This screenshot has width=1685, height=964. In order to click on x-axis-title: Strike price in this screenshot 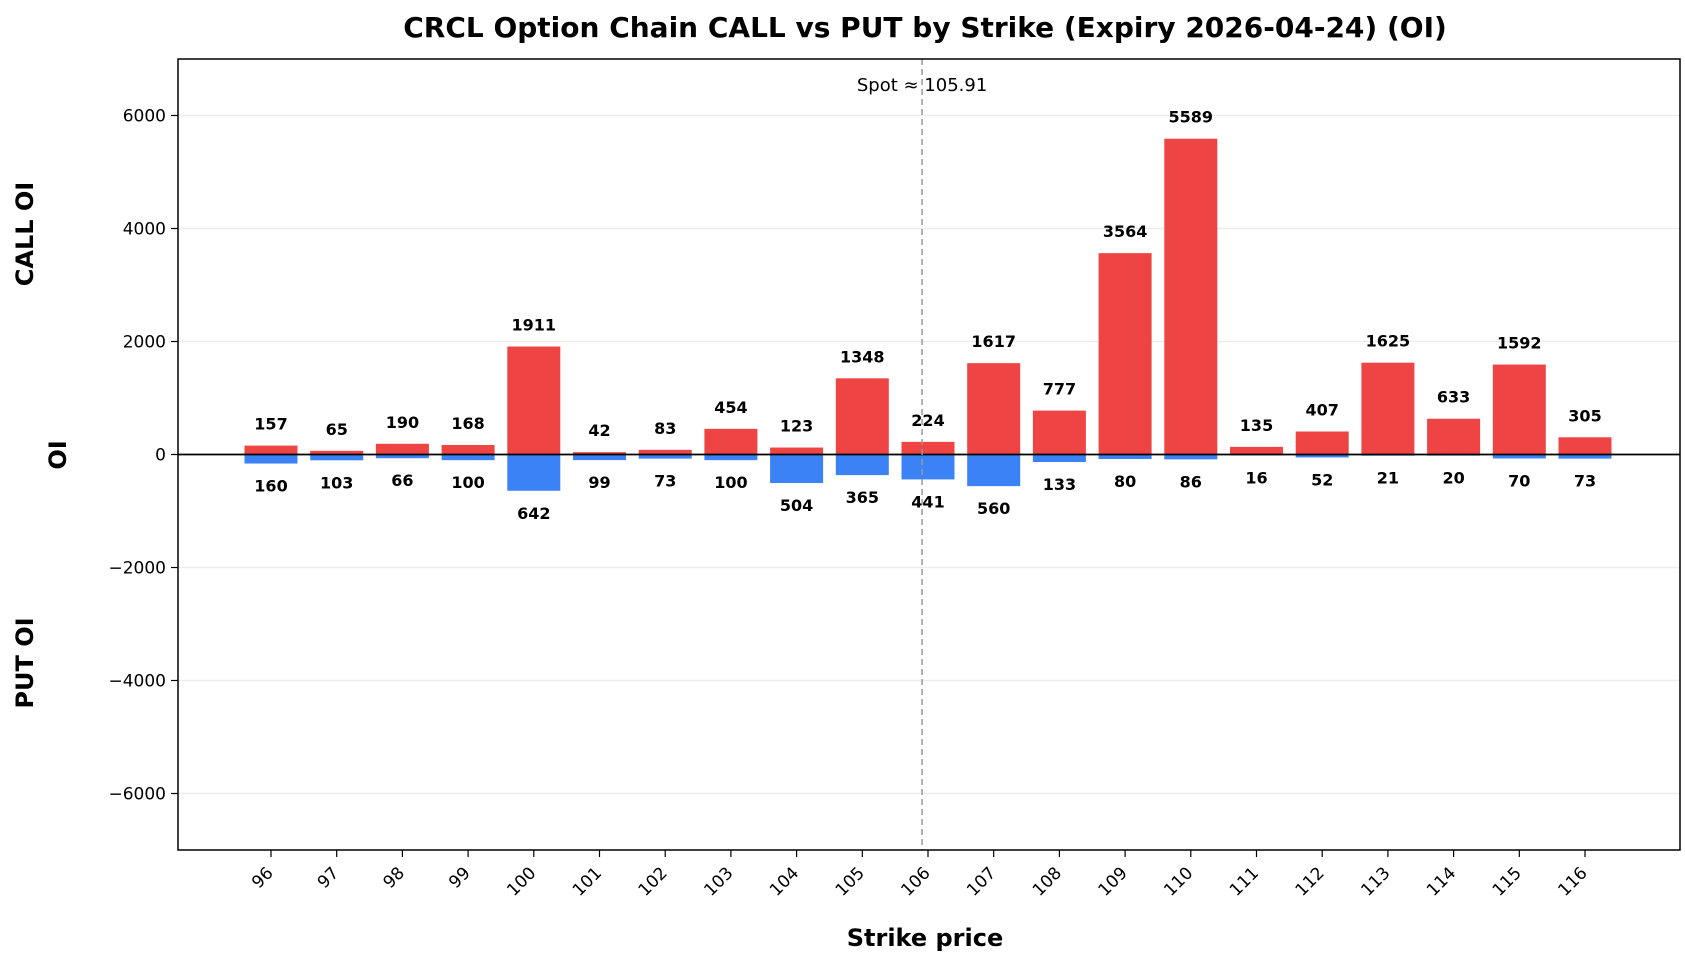, I will do `click(925, 938)`.